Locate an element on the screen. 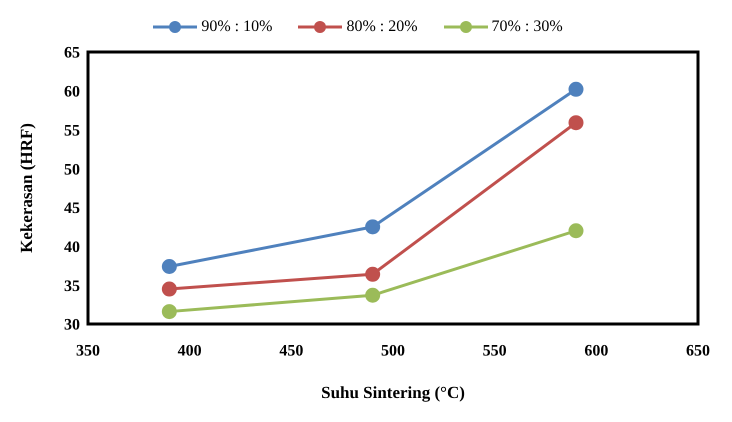  x-tick-label: 350 is located at coordinates (88, 351).